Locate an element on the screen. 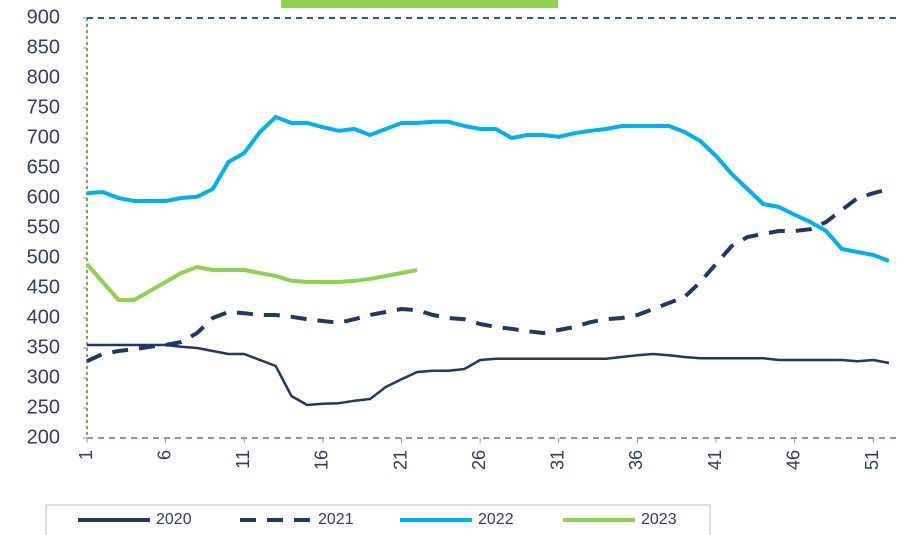  x-tick-label: 1 is located at coordinates (86, 455).